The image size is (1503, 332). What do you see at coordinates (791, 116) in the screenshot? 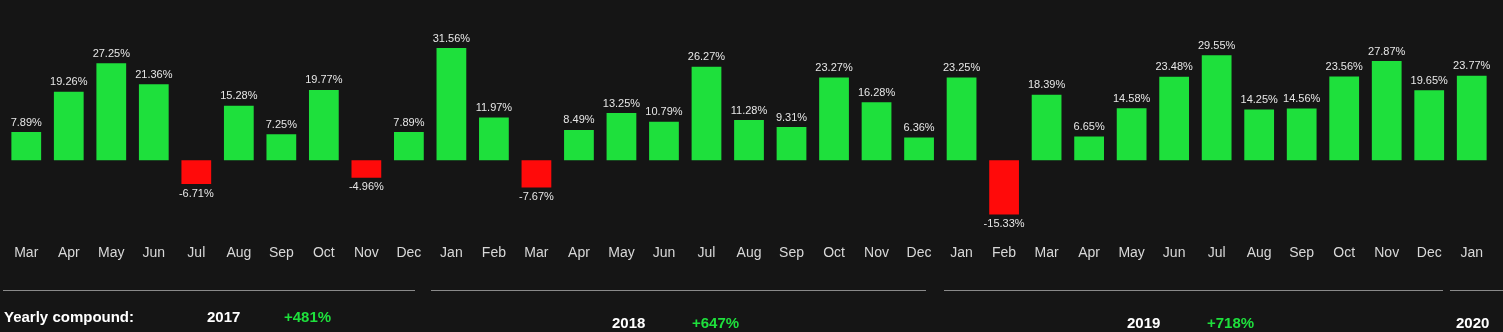
I see `data-label: 9.31%` at bounding box center [791, 116].